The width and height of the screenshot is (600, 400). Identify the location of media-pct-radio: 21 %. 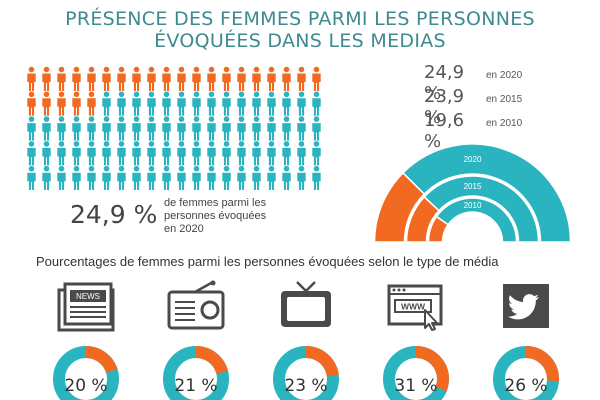
(196, 386).